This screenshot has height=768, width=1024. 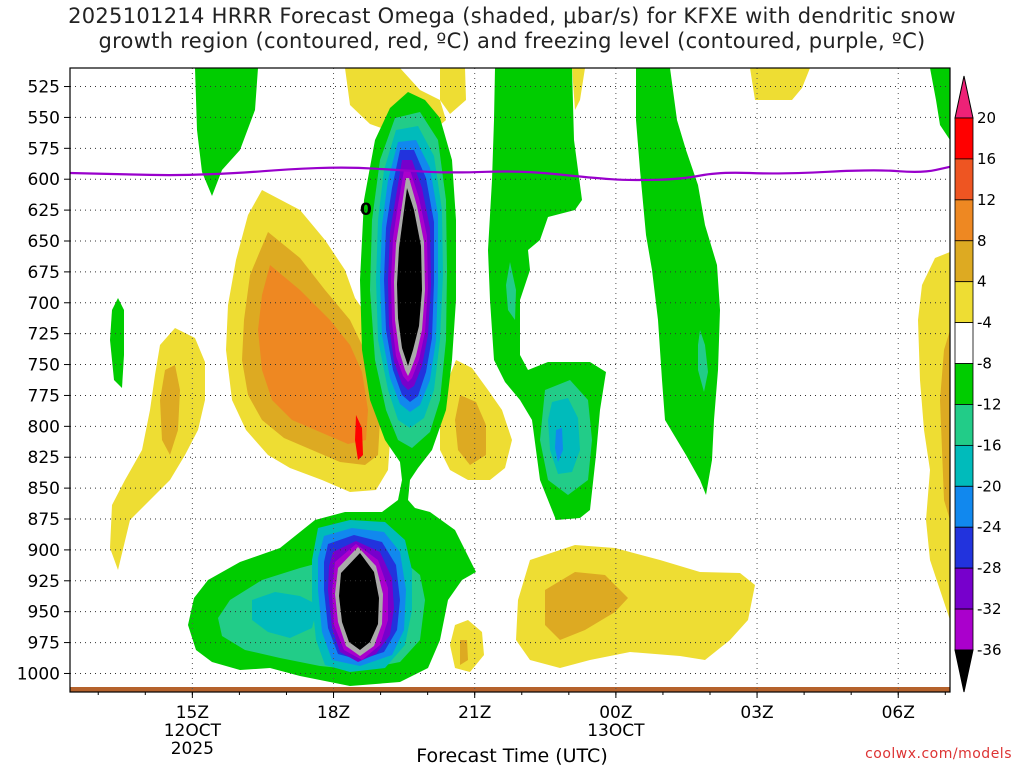 What do you see at coordinates (470, 430) in the screenshot?
I see `omega-region-pos8-mid` at bounding box center [470, 430].